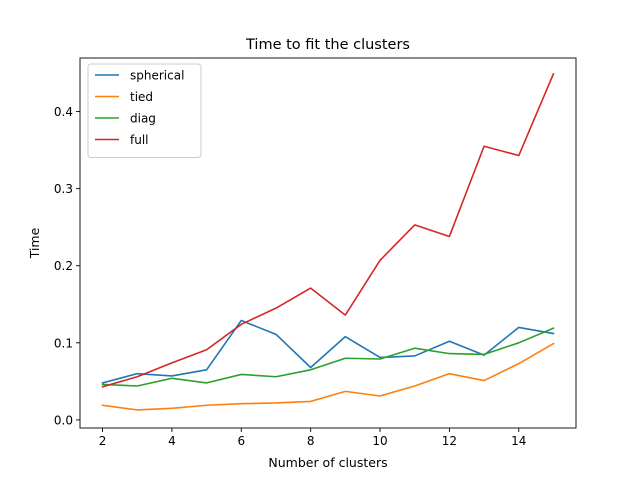  What do you see at coordinates (139, 140) in the screenshot?
I see `legend-label-full: full` at bounding box center [139, 140].